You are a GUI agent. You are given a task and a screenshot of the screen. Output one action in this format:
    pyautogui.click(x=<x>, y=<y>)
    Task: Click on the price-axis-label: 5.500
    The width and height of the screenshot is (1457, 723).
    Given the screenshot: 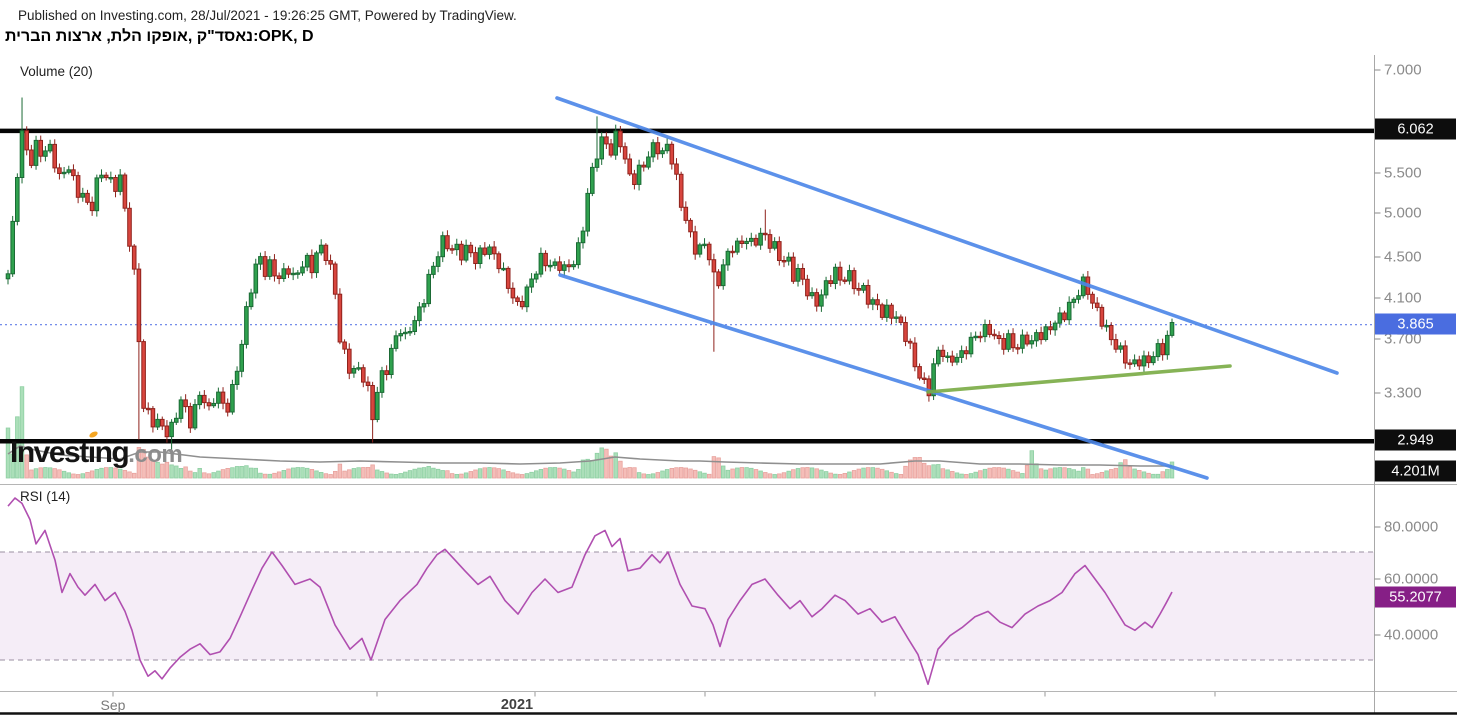 What is the action you would take?
    pyautogui.click(x=1403, y=173)
    